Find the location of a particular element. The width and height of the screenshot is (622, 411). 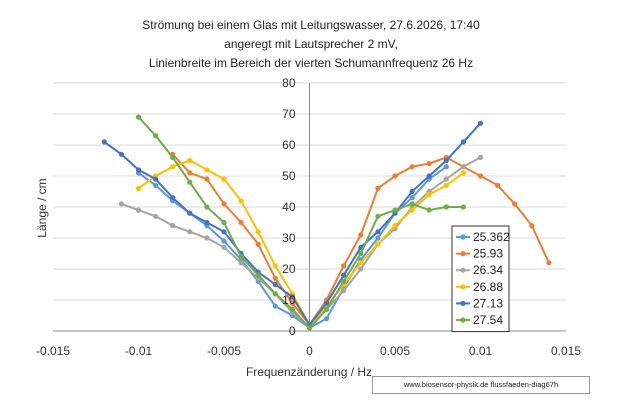

y-tick-label-1: 10 is located at coordinates (289, 300).